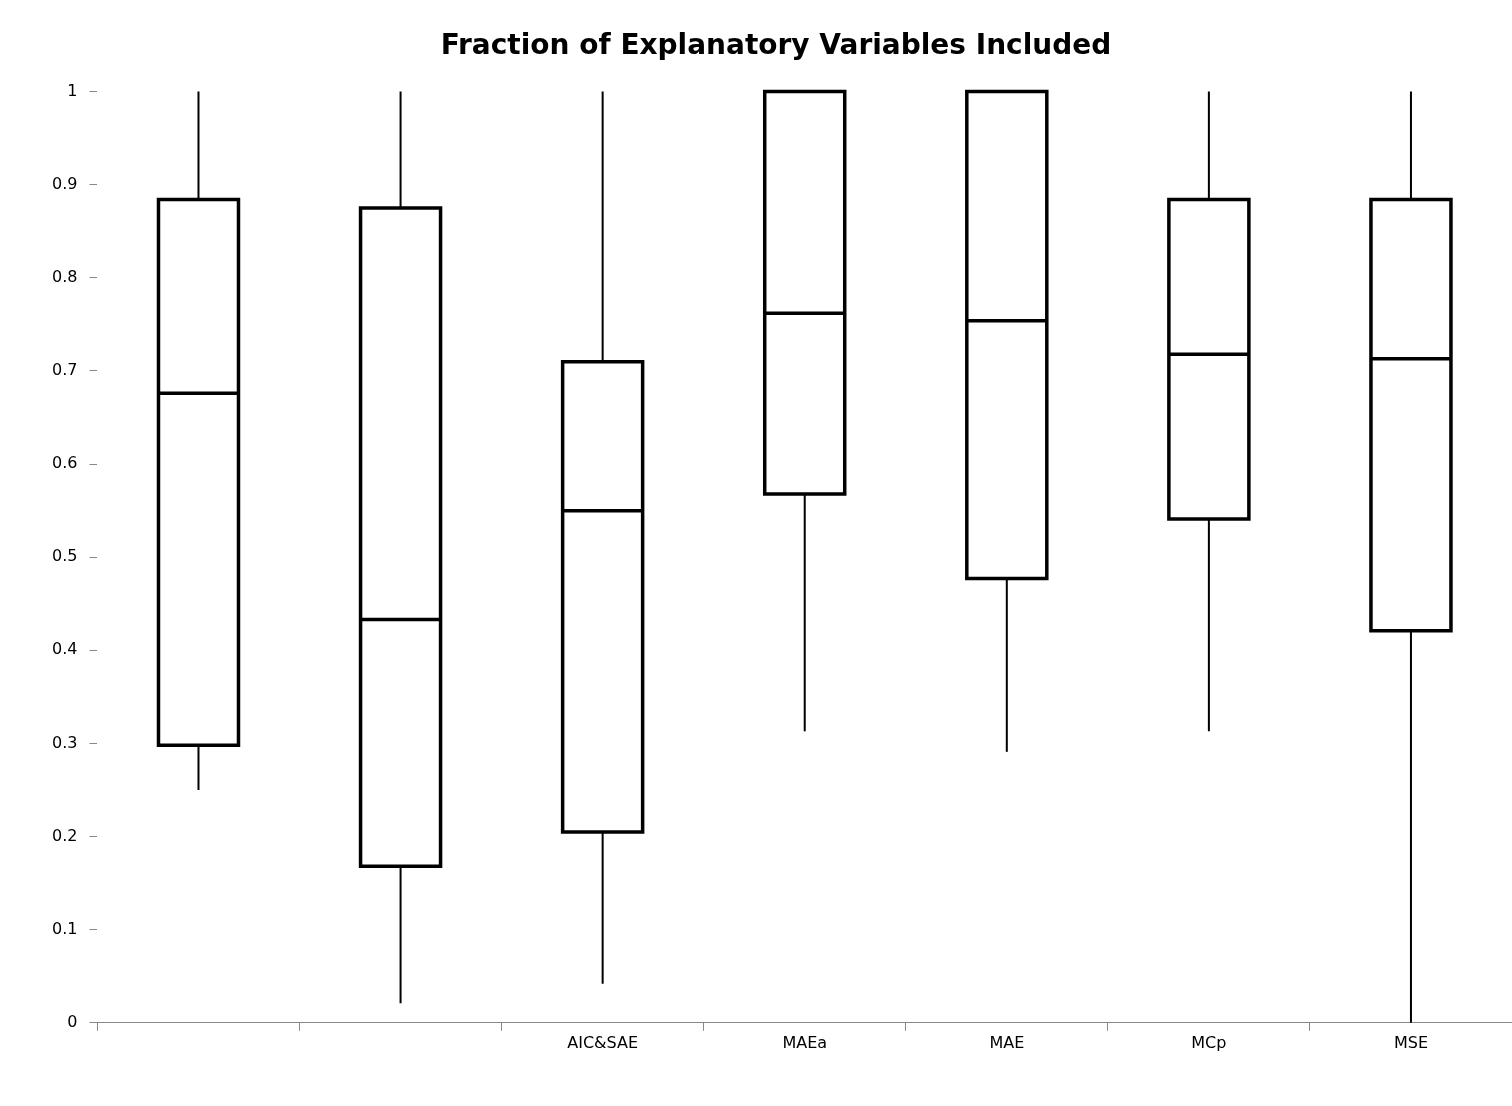  What do you see at coordinates (64, 742) in the screenshot?
I see `y-tick-label: 0.3` at bounding box center [64, 742].